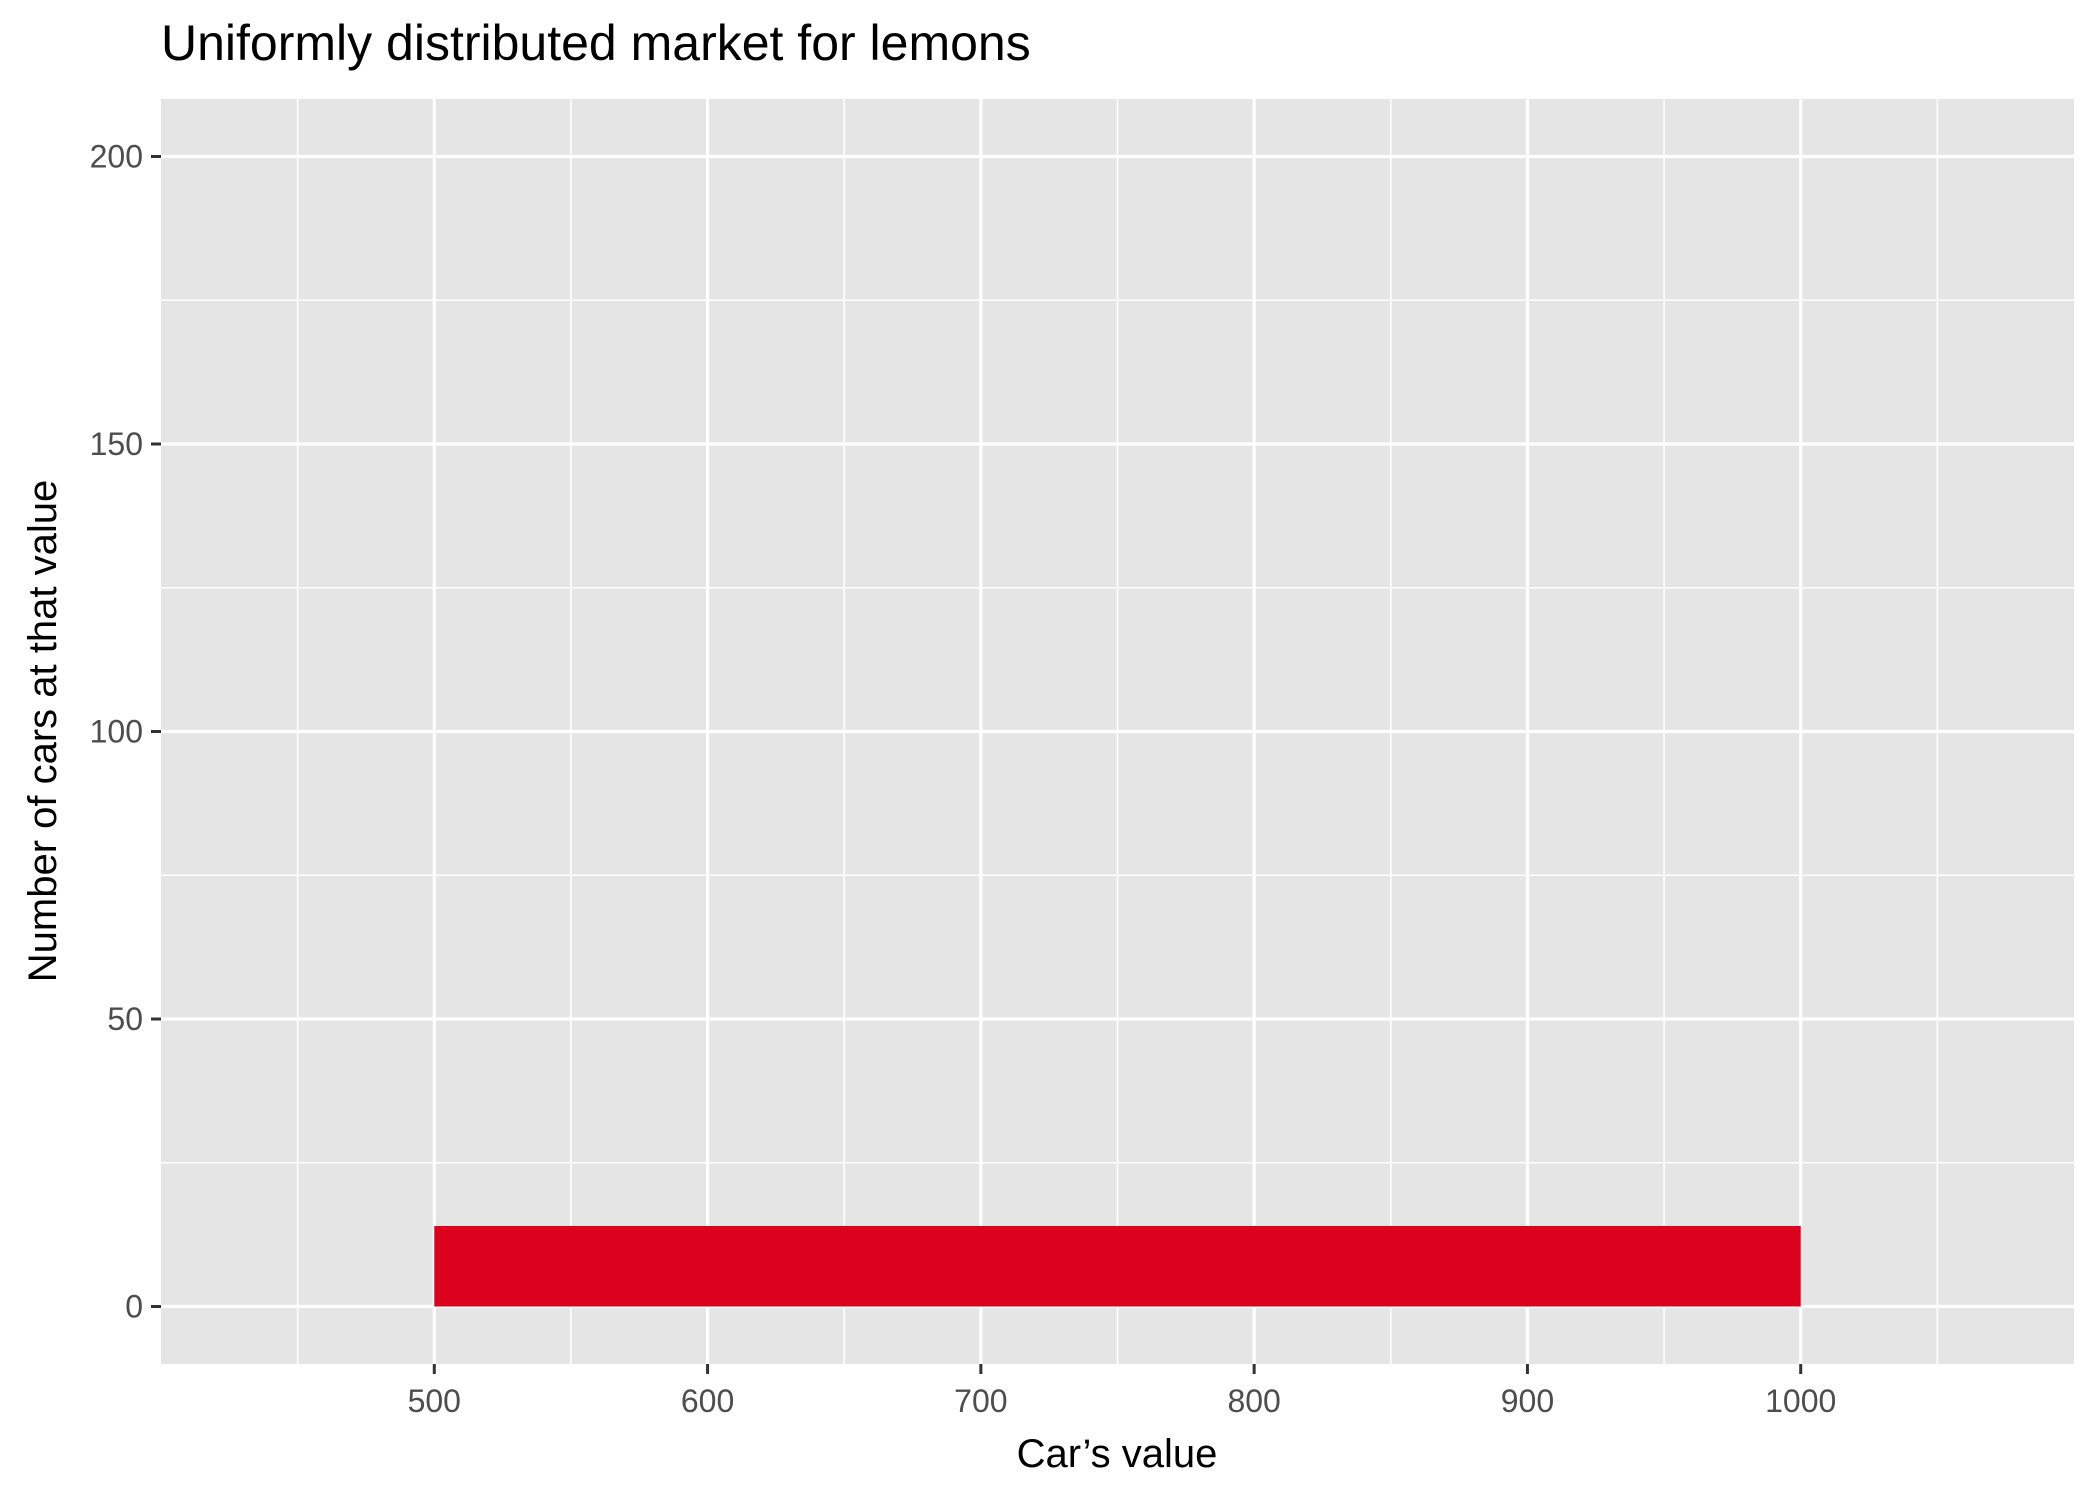  Describe the element at coordinates (707, 1401) in the screenshot. I see `x-tick-label: 600` at that location.